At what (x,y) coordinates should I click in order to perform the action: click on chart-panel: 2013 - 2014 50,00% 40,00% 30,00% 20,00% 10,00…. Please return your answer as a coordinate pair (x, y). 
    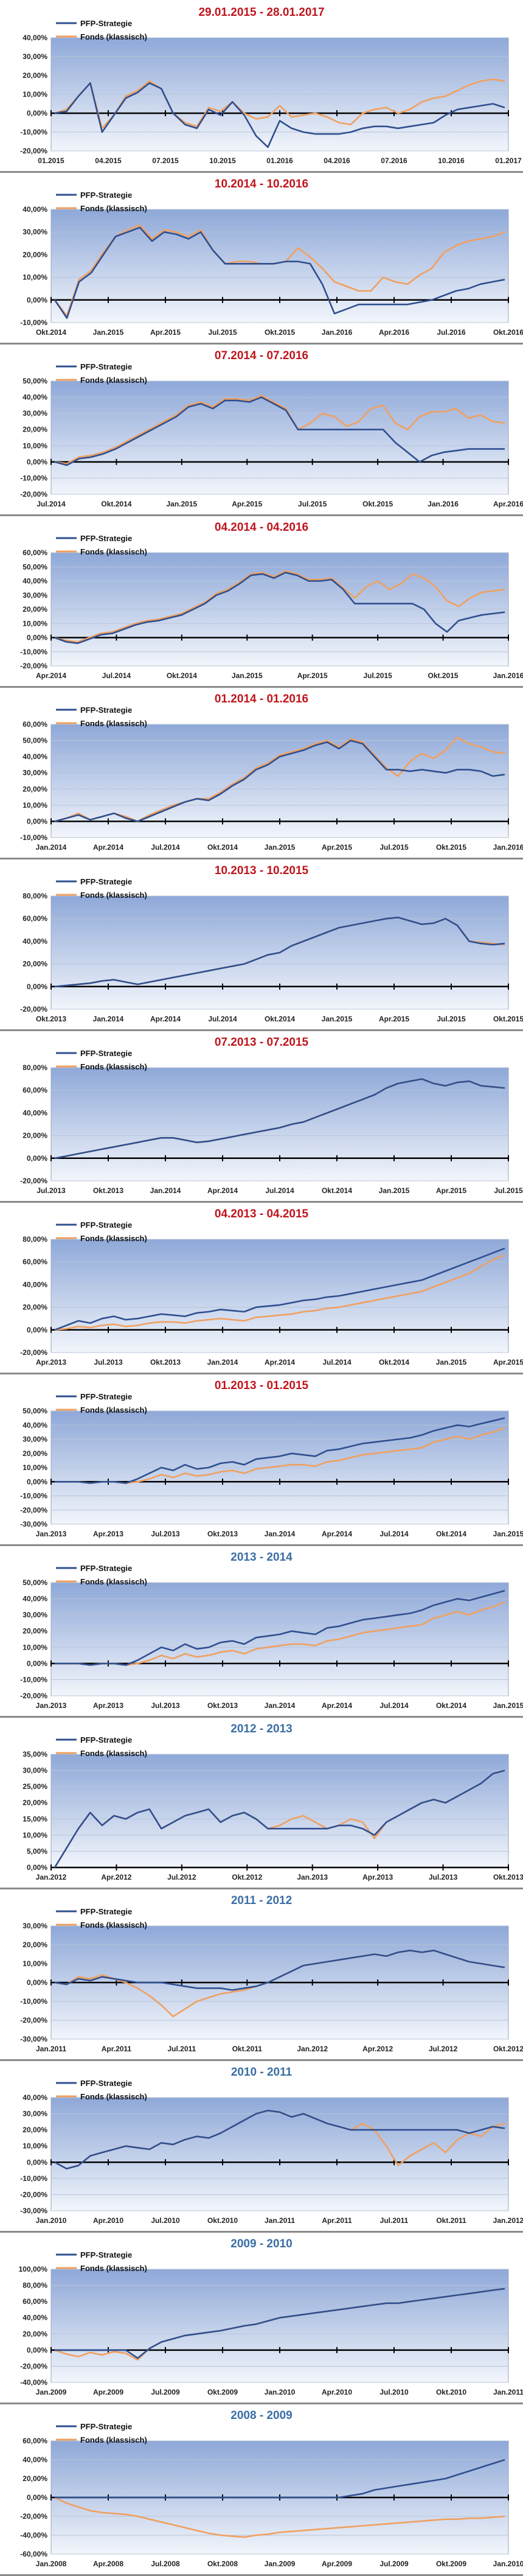
    Looking at the image, I should click on (261, 1631).